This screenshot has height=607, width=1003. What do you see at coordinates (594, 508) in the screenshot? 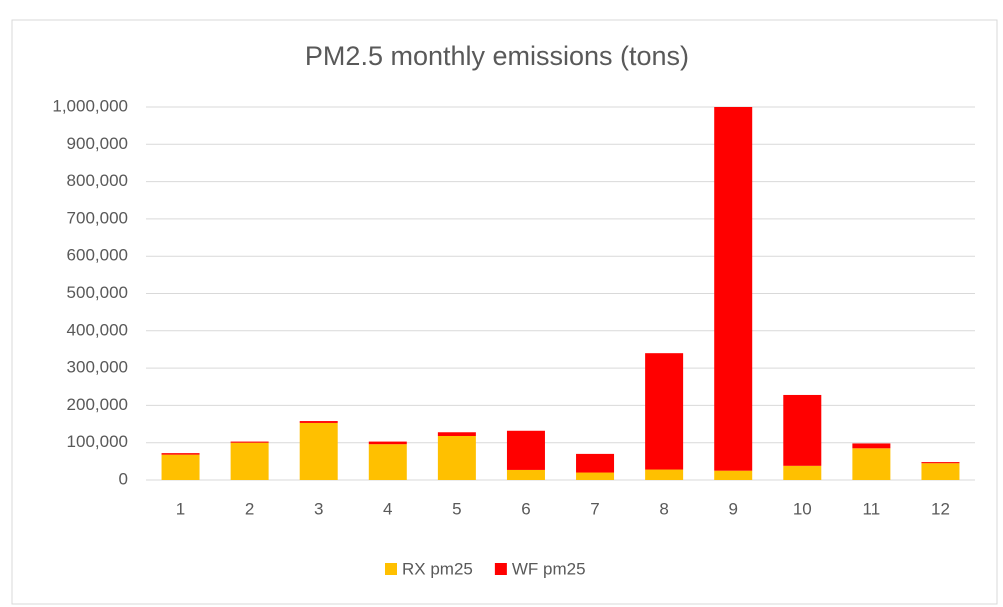
I see `x-tick-label: 7` at bounding box center [594, 508].